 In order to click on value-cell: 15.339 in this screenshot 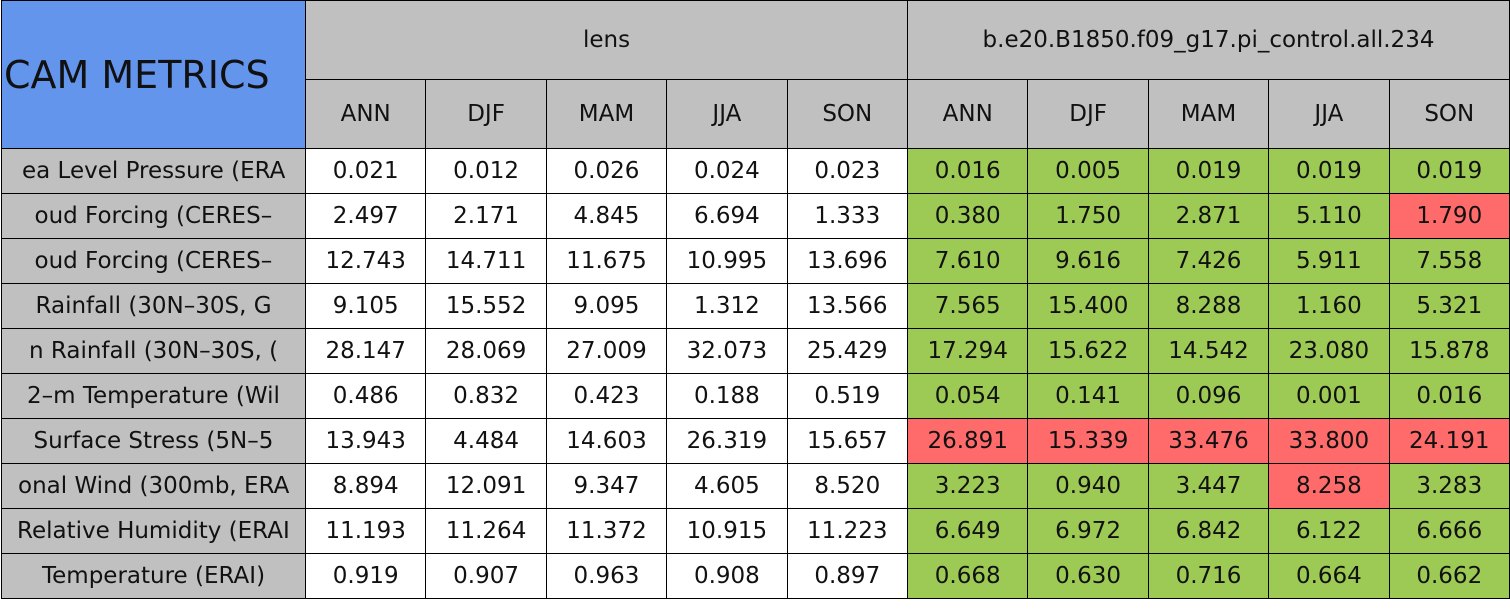, I will do `click(1088, 441)`.